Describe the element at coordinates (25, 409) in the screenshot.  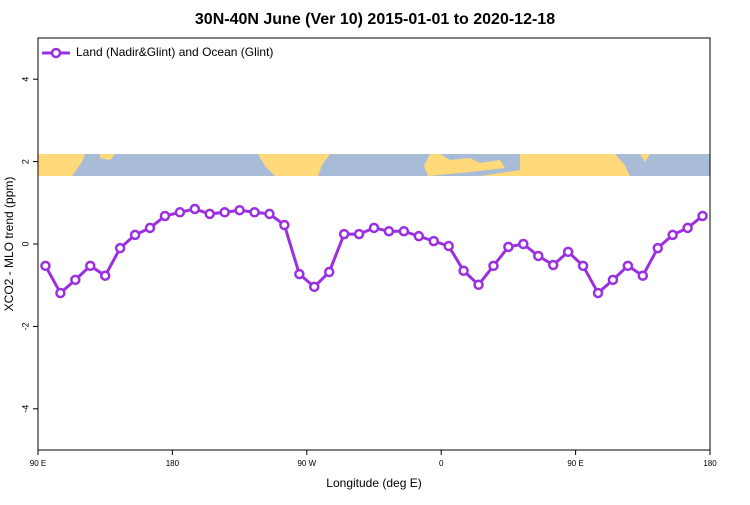
I see `y-tick-label: -4` at that location.